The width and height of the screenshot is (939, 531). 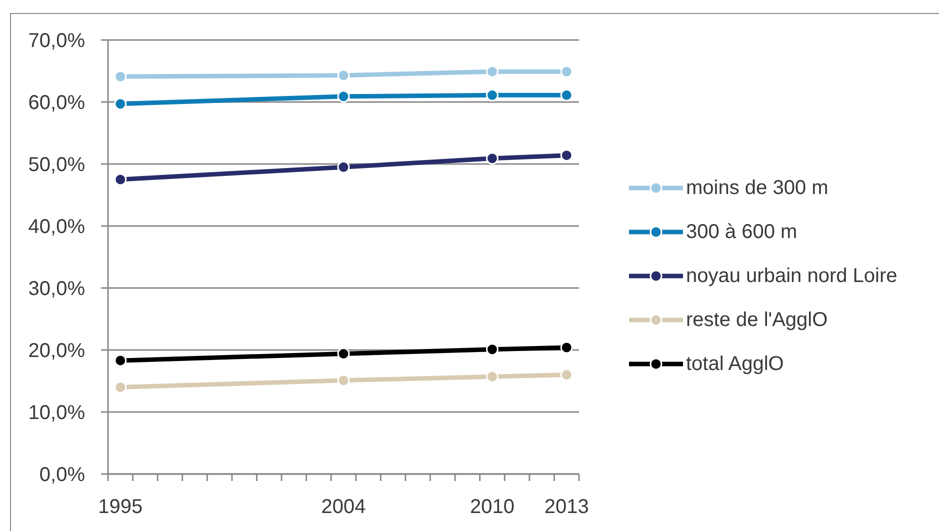 I want to click on x-tick-label: 2004, so click(x=343, y=507).